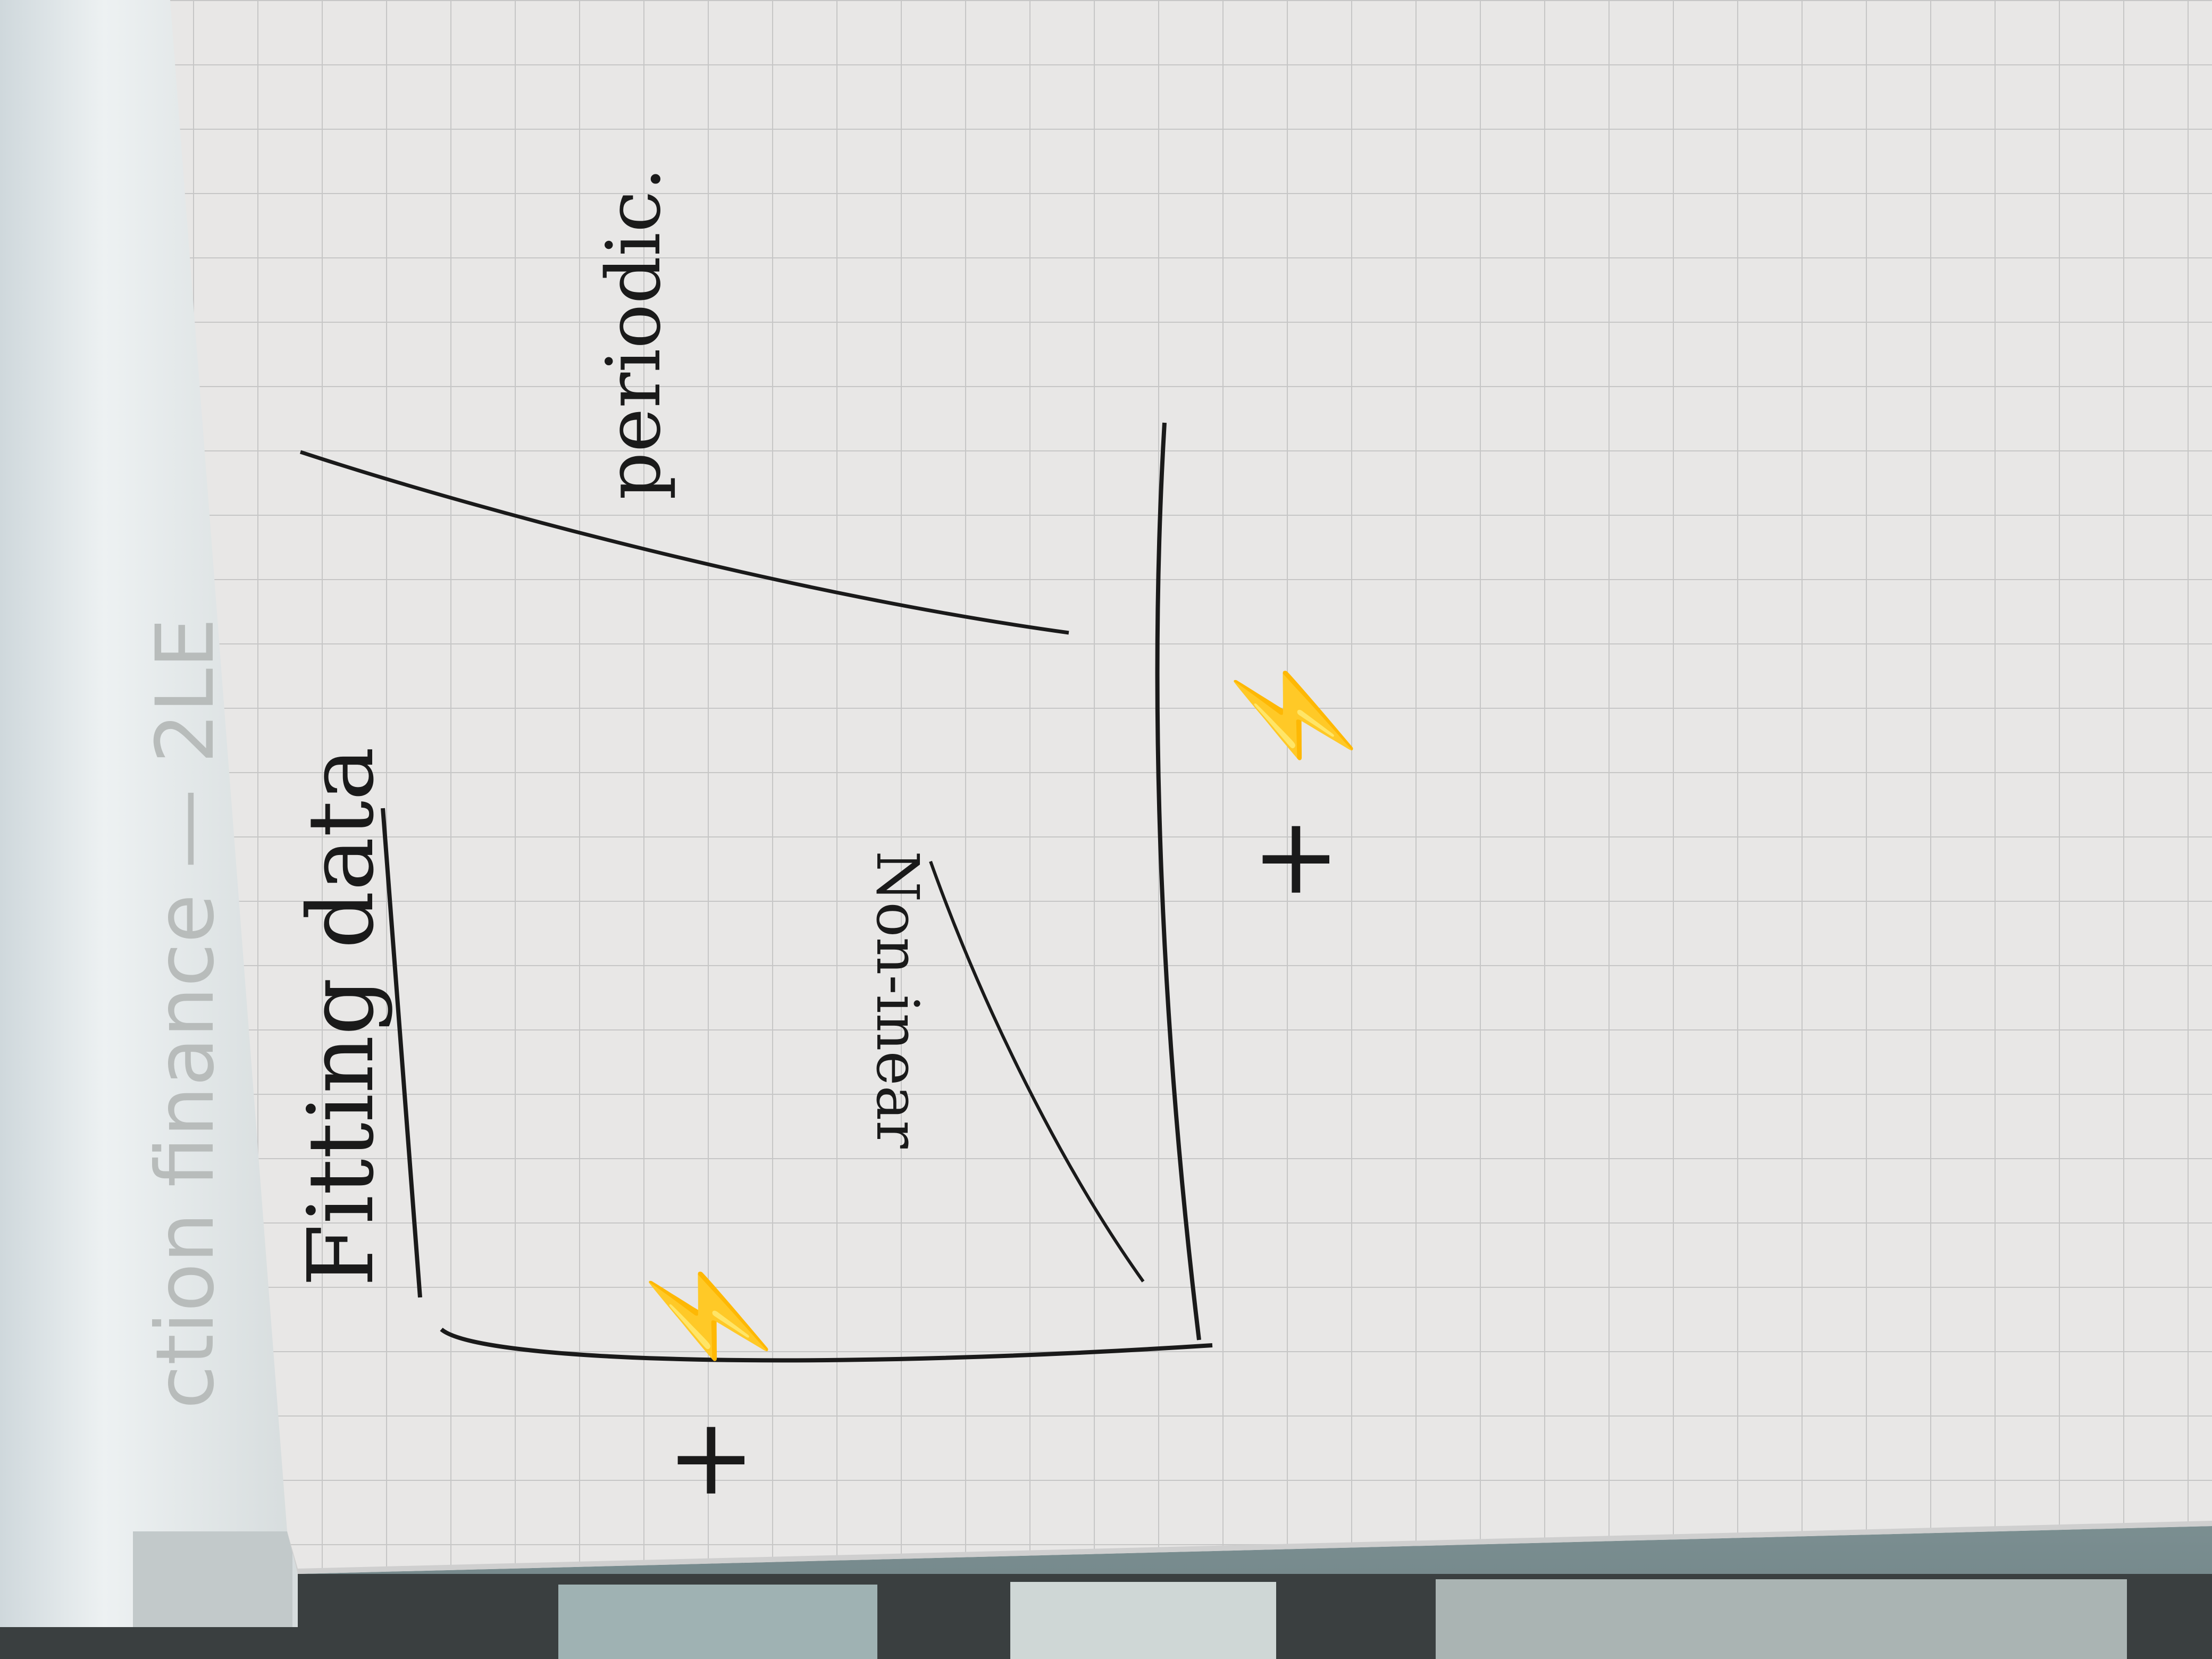 This screenshot has width=2212, height=1659. I want to click on right-marks: + ⚡, so click(1293, 776).